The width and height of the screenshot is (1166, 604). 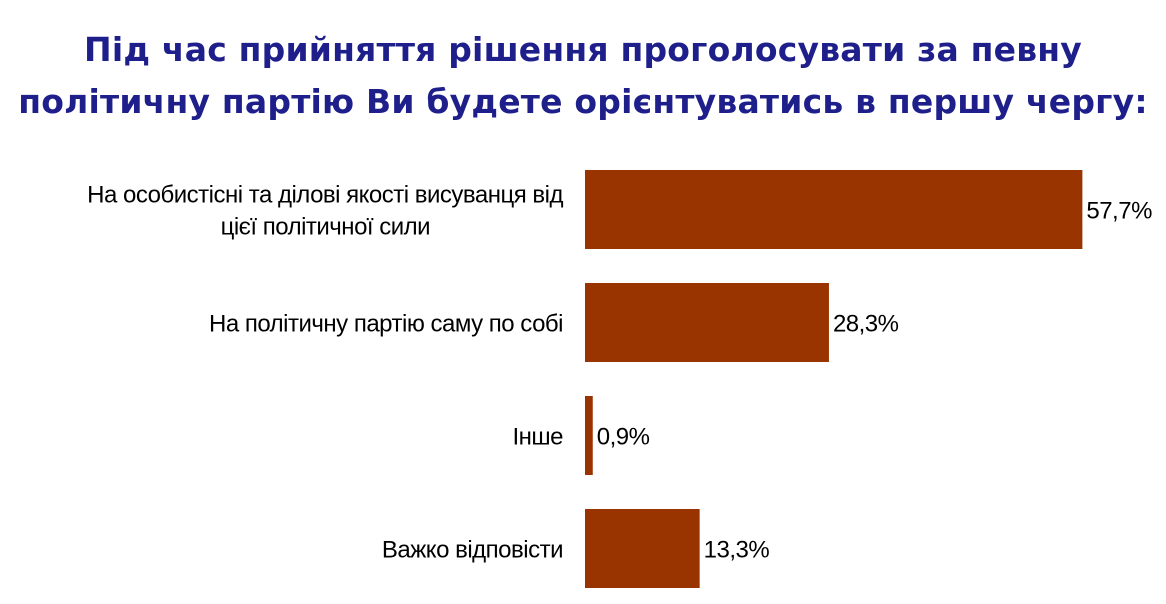 What do you see at coordinates (623, 437) in the screenshot?
I see `value-label-3: 0,9%` at bounding box center [623, 437].